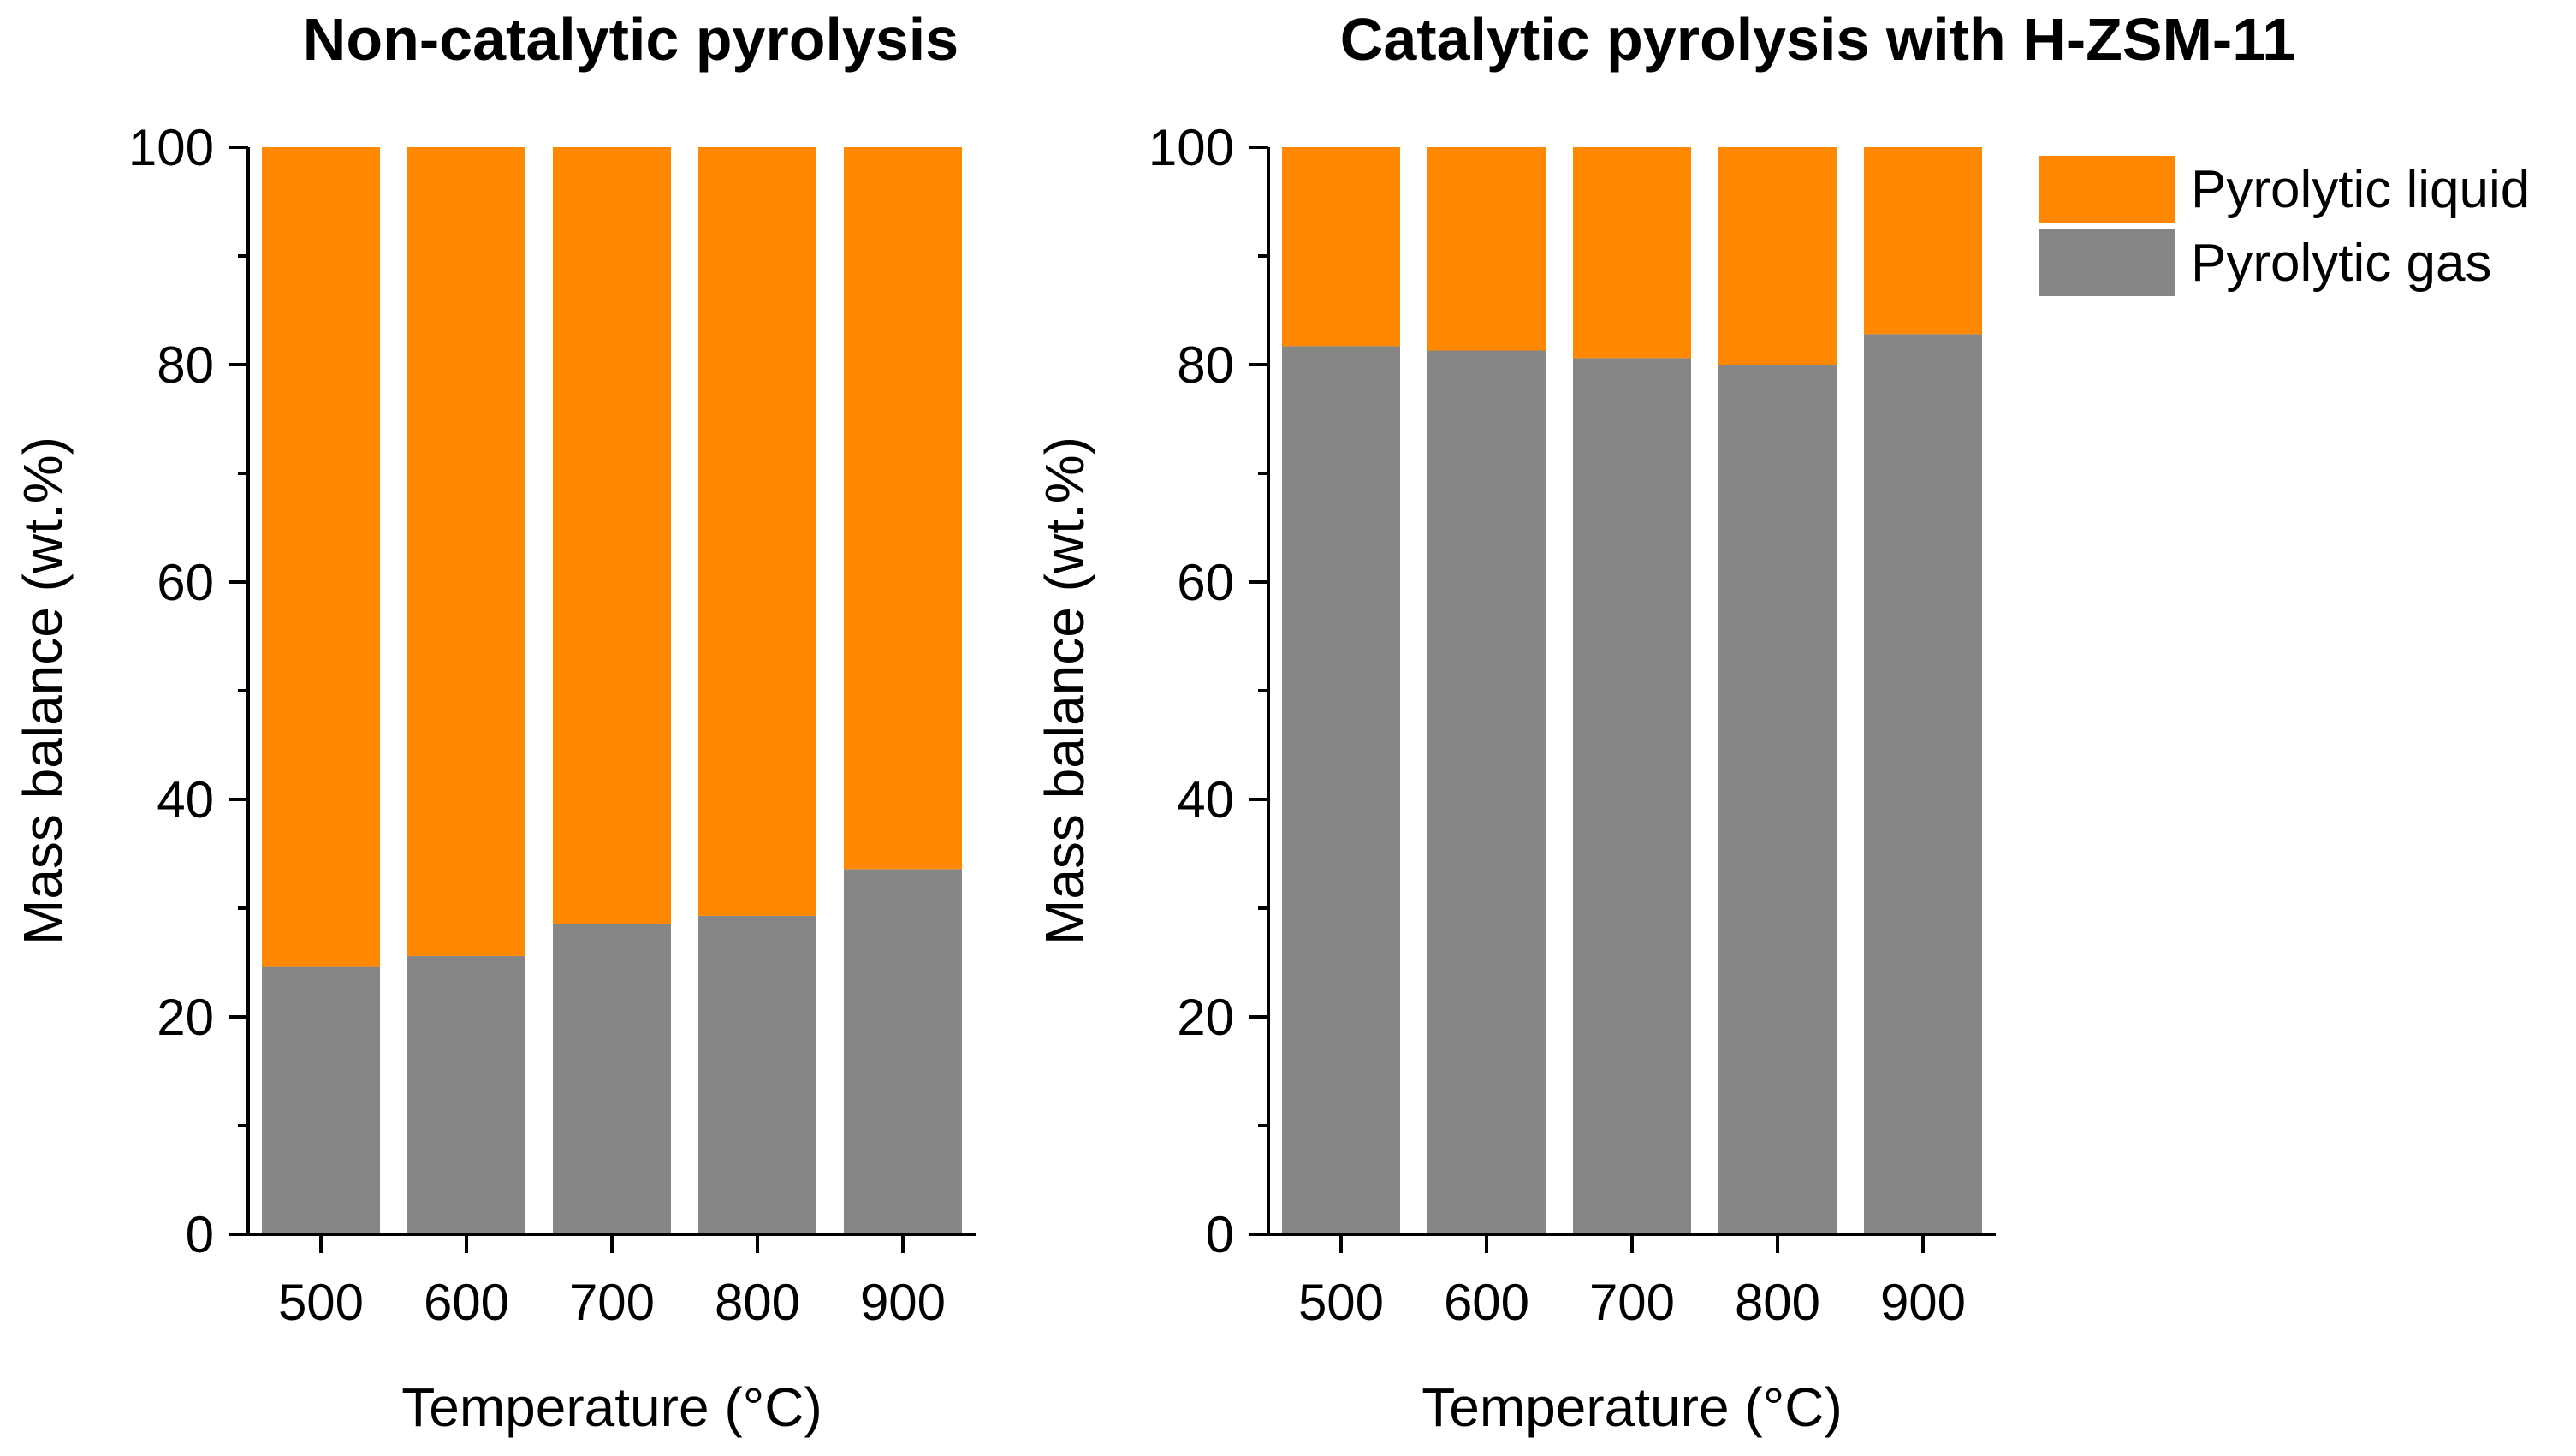 The height and width of the screenshot is (1456, 2576). I want to click on chart-title: Catalytic pyrolysis with H-ZSM-11, so click(1817, 40).